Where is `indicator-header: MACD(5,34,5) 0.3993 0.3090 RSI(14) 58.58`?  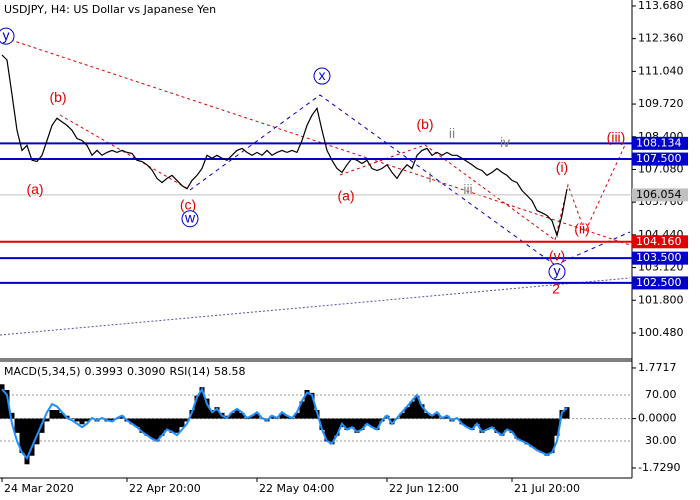
indicator-header: MACD(5,34,5) 0.3993 0.3090 RSI(14) 58.58 is located at coordinates (125, 371).